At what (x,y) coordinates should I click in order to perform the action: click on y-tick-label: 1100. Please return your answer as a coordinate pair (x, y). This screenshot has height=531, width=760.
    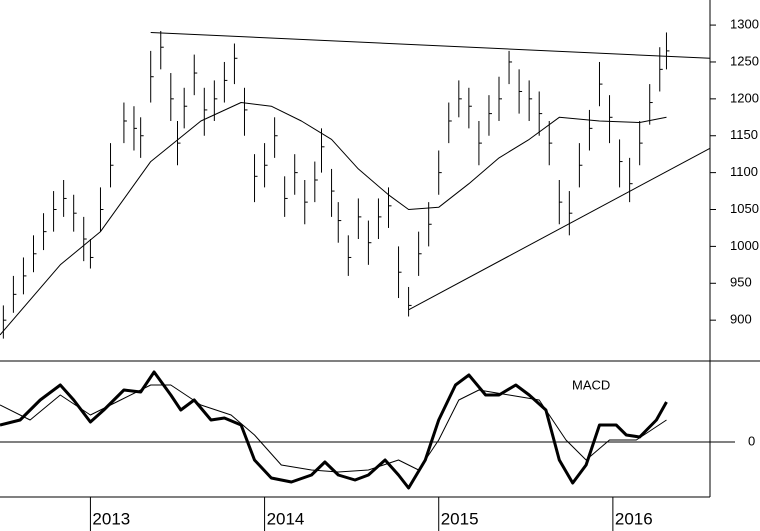
    Looking at the image, I should click on (744, 171).